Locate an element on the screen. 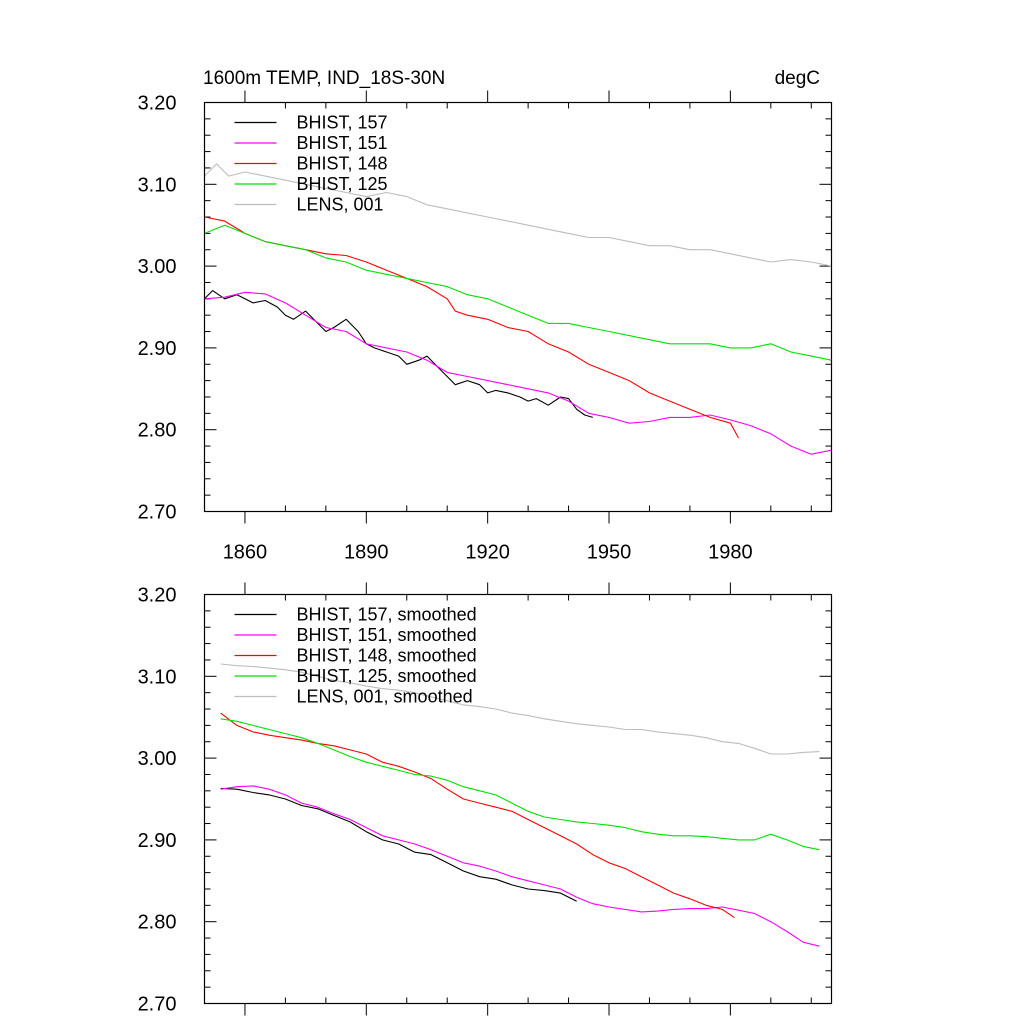  top-y-tick-label: 2.80 is located at coordinates (157, 431).